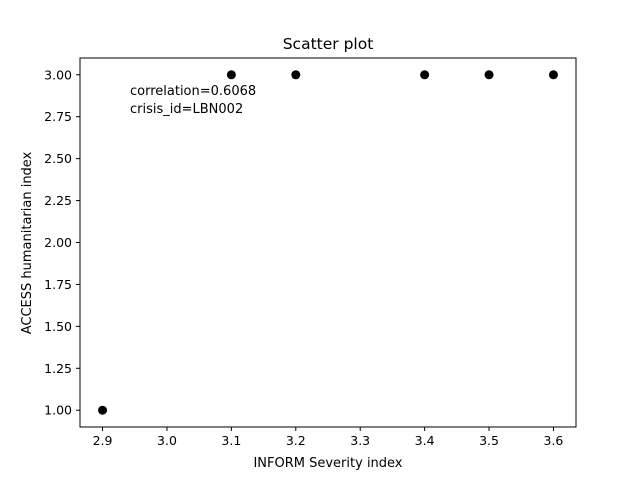 Image resolution: width=640 pixels, height=480 pixels. I want to click on x-tick-label: 3.5, so click(489, 440).